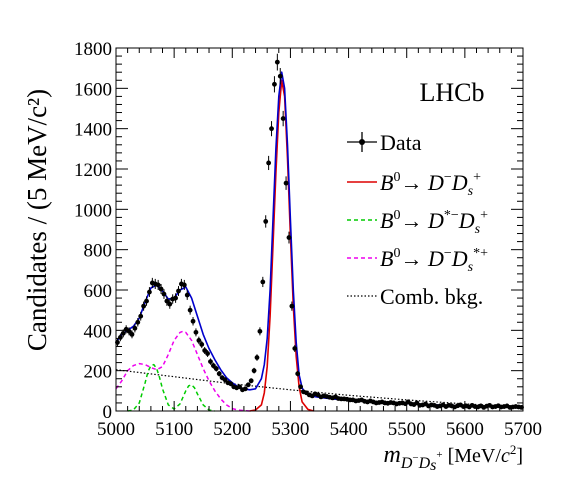 This screenshot has height=485, width=581. I want to click on d-dsstar-curve, so click(182, 371).